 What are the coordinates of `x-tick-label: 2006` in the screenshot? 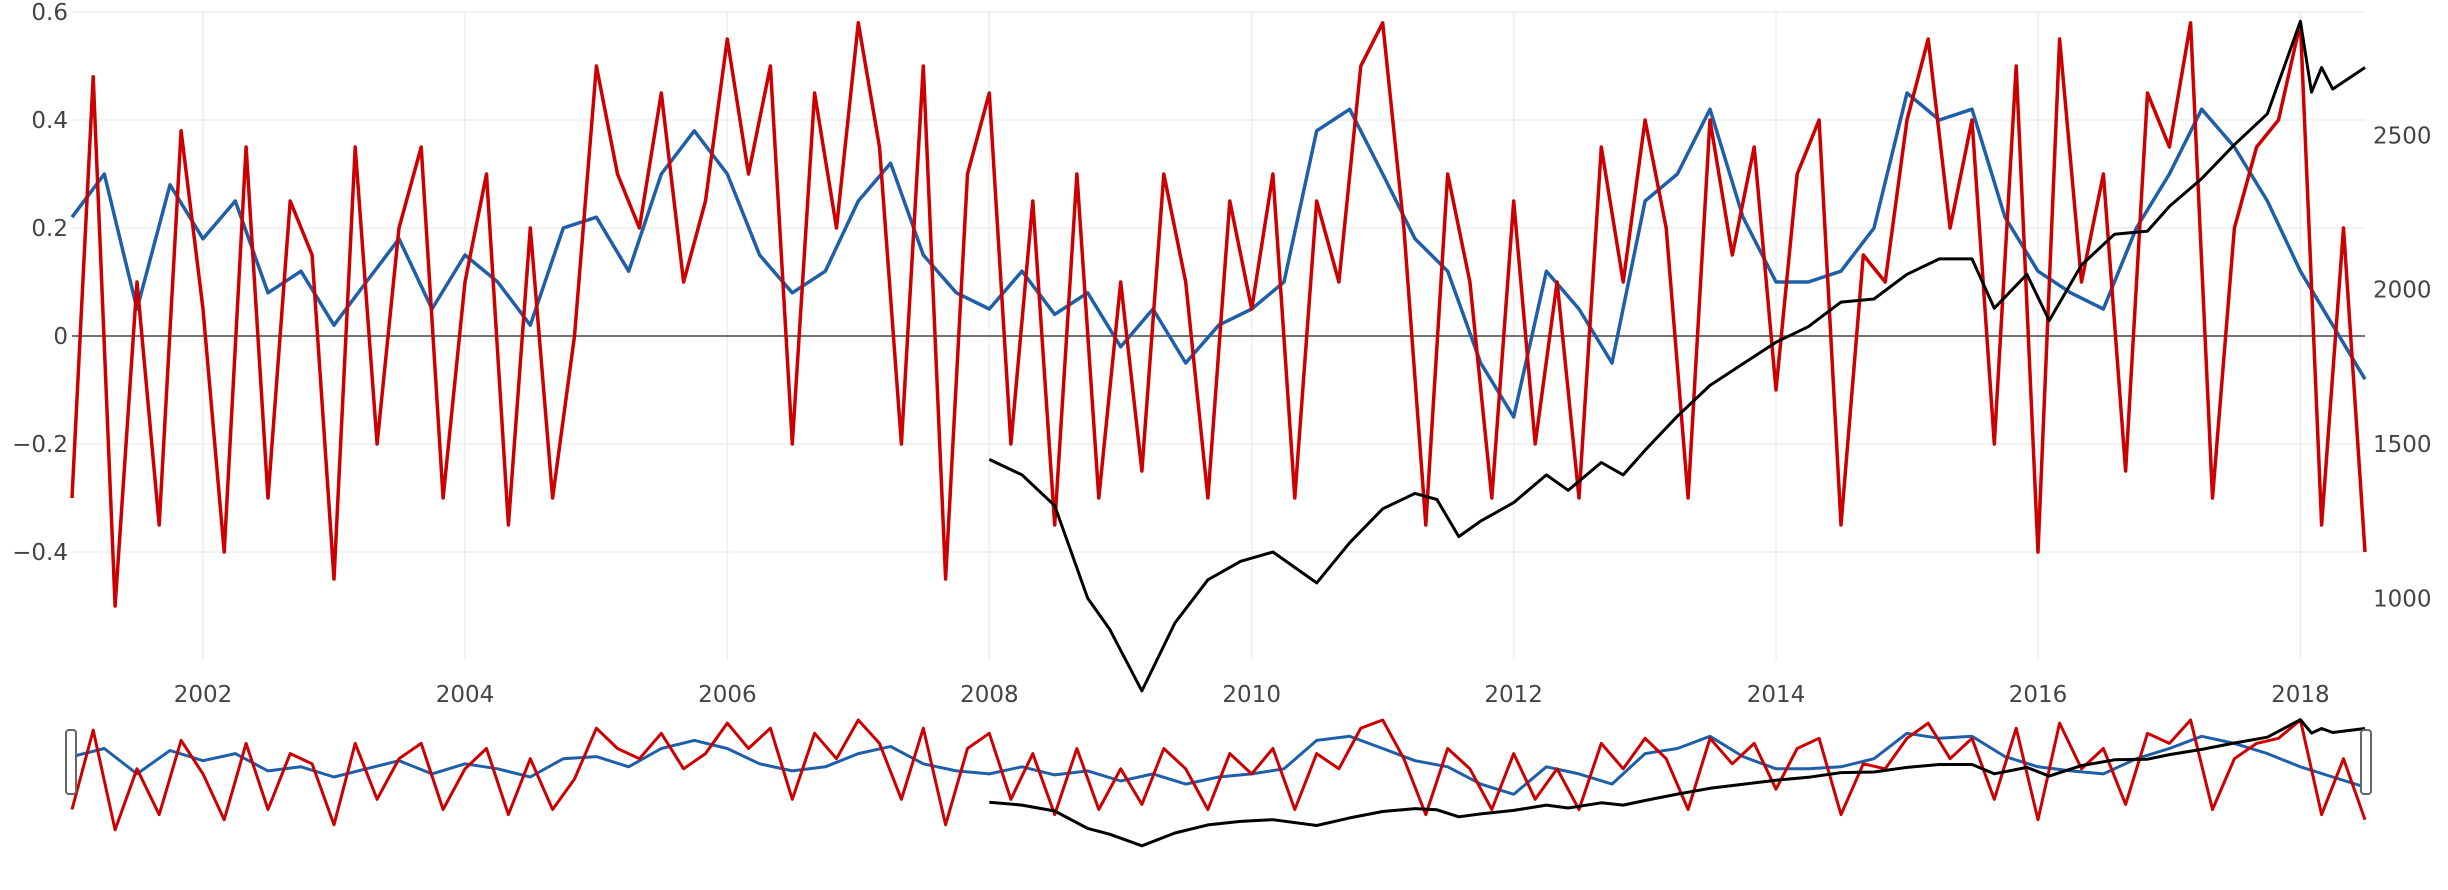 It's located at (727, 695).